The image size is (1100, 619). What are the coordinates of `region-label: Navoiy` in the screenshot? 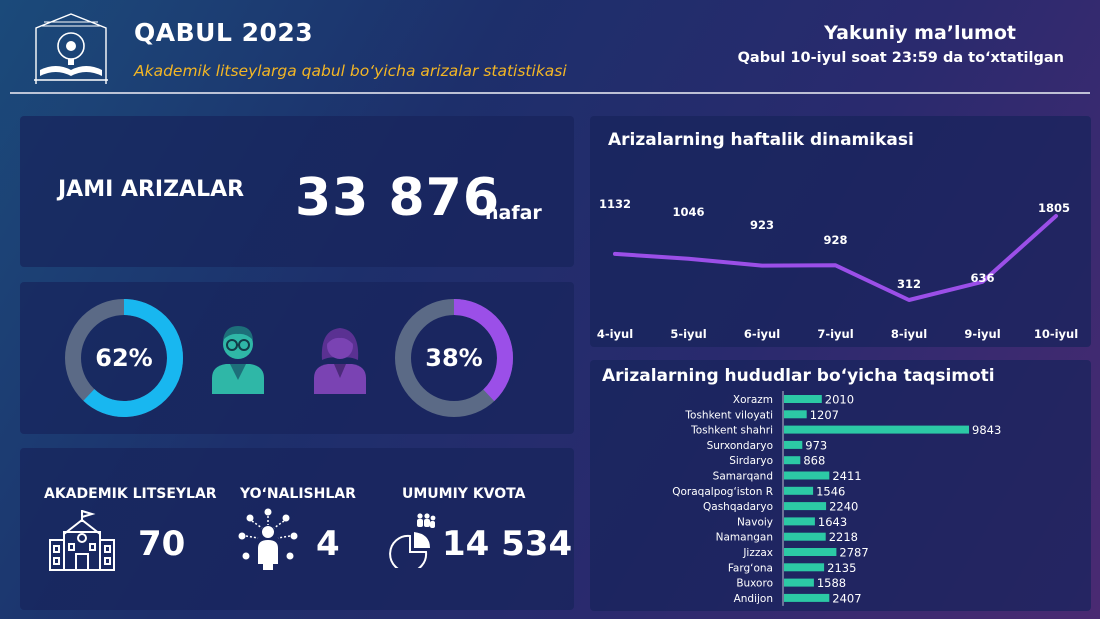 It's located at (755, 522).